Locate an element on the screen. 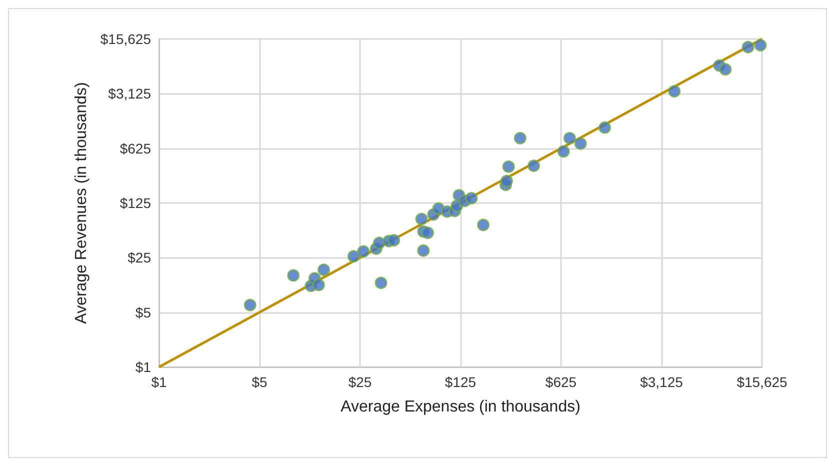 The height and width of the screenshot is (464, 833). y-tick-label: $125 is located at coordinates (136, 203).